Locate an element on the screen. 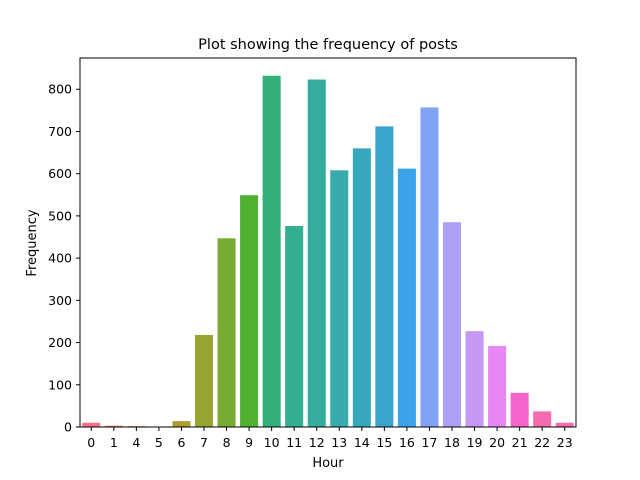  y-tick-label: 700 is located at coordinates (60, 131).